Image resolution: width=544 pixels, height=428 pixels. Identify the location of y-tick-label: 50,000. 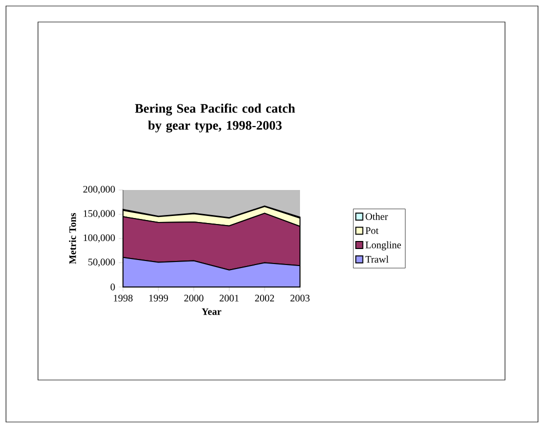
(101, 262).